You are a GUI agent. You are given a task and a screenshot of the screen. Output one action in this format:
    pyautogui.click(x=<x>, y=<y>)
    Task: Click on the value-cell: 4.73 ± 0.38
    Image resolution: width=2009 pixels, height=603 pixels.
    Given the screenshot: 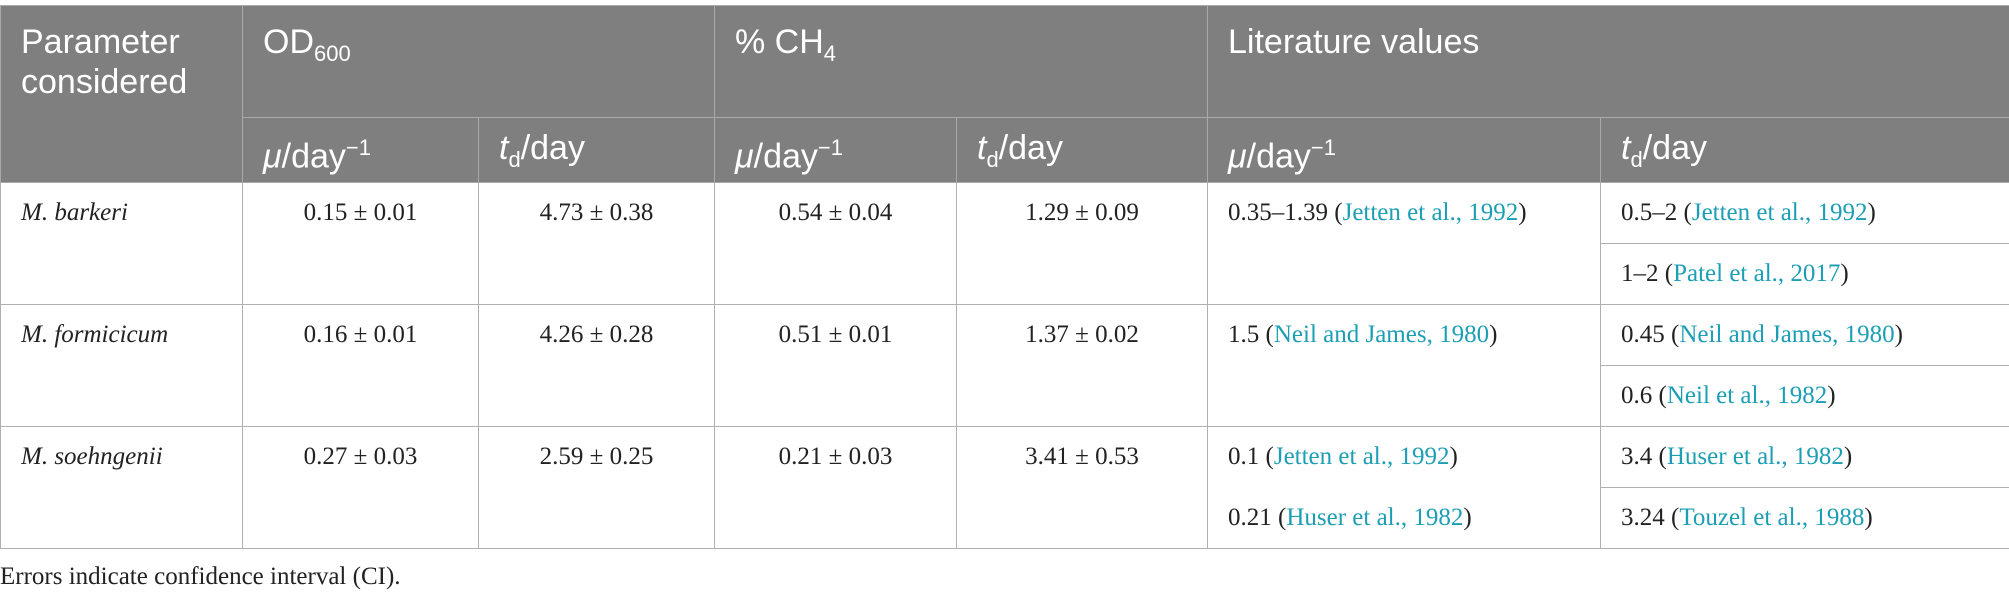 What is the action you would take?
    pyautogui.click(x=596, y=243)
    